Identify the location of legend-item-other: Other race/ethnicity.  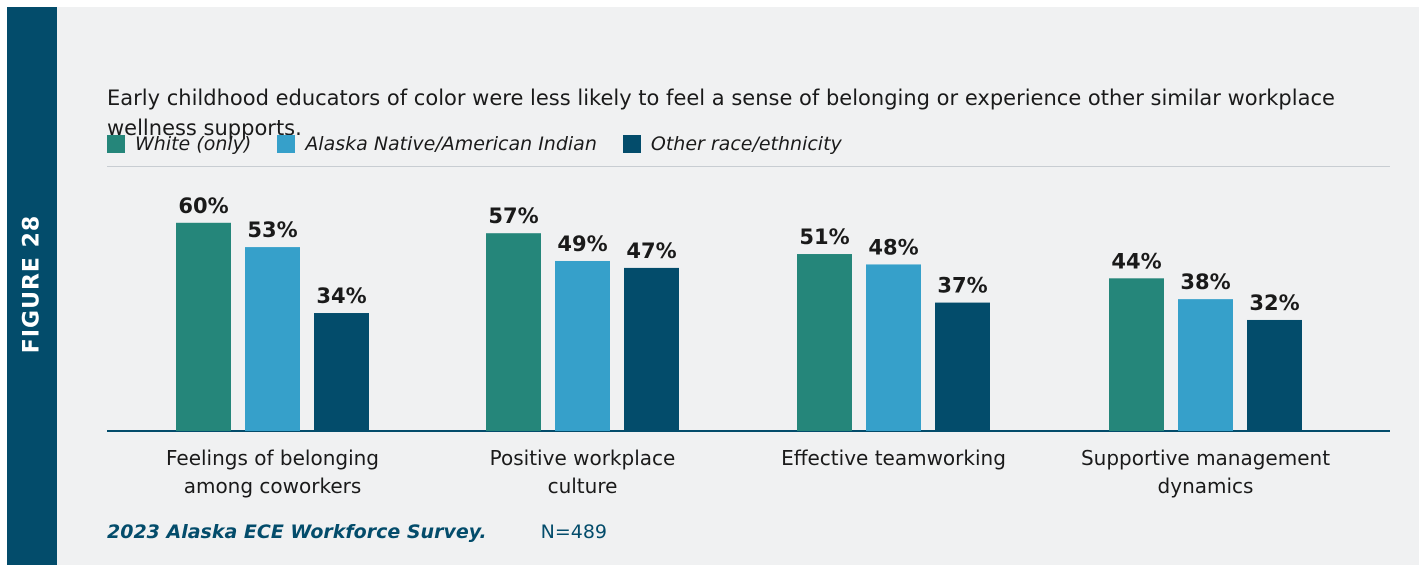
(732, 144).